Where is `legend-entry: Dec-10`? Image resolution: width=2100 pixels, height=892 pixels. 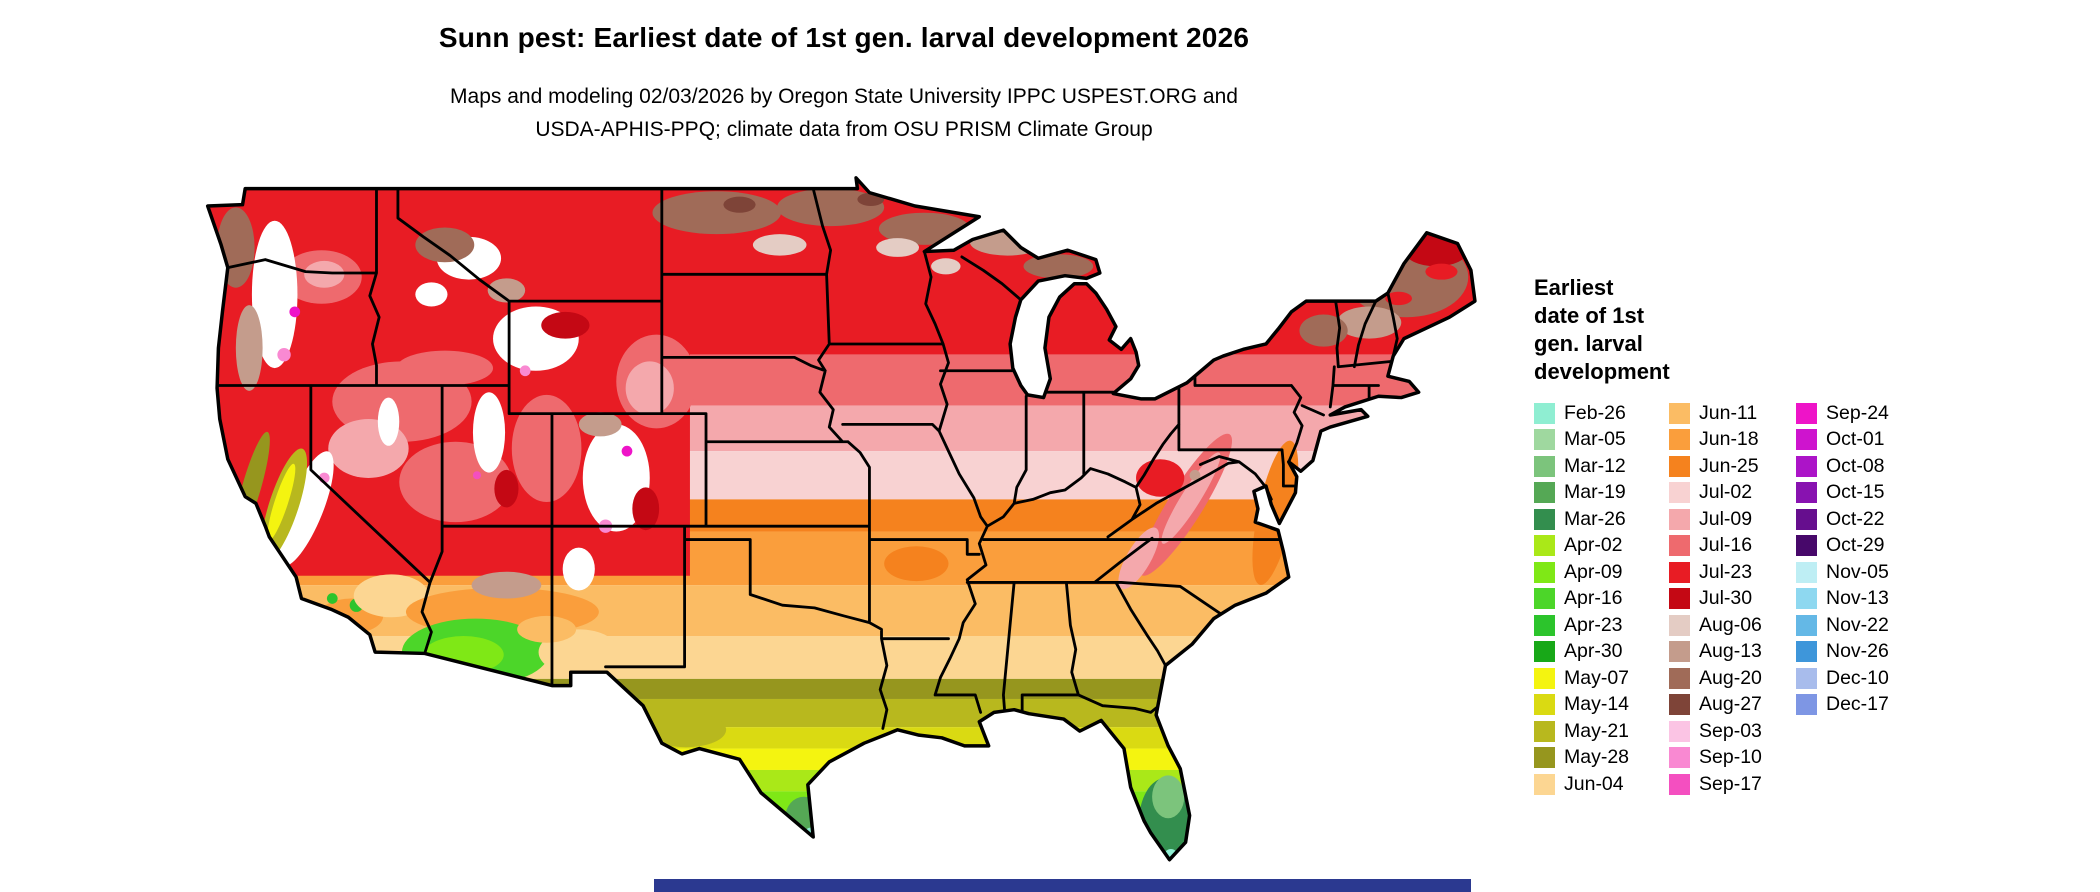 legend-entry: Dec-10 is located at coordinates (1842, 678).